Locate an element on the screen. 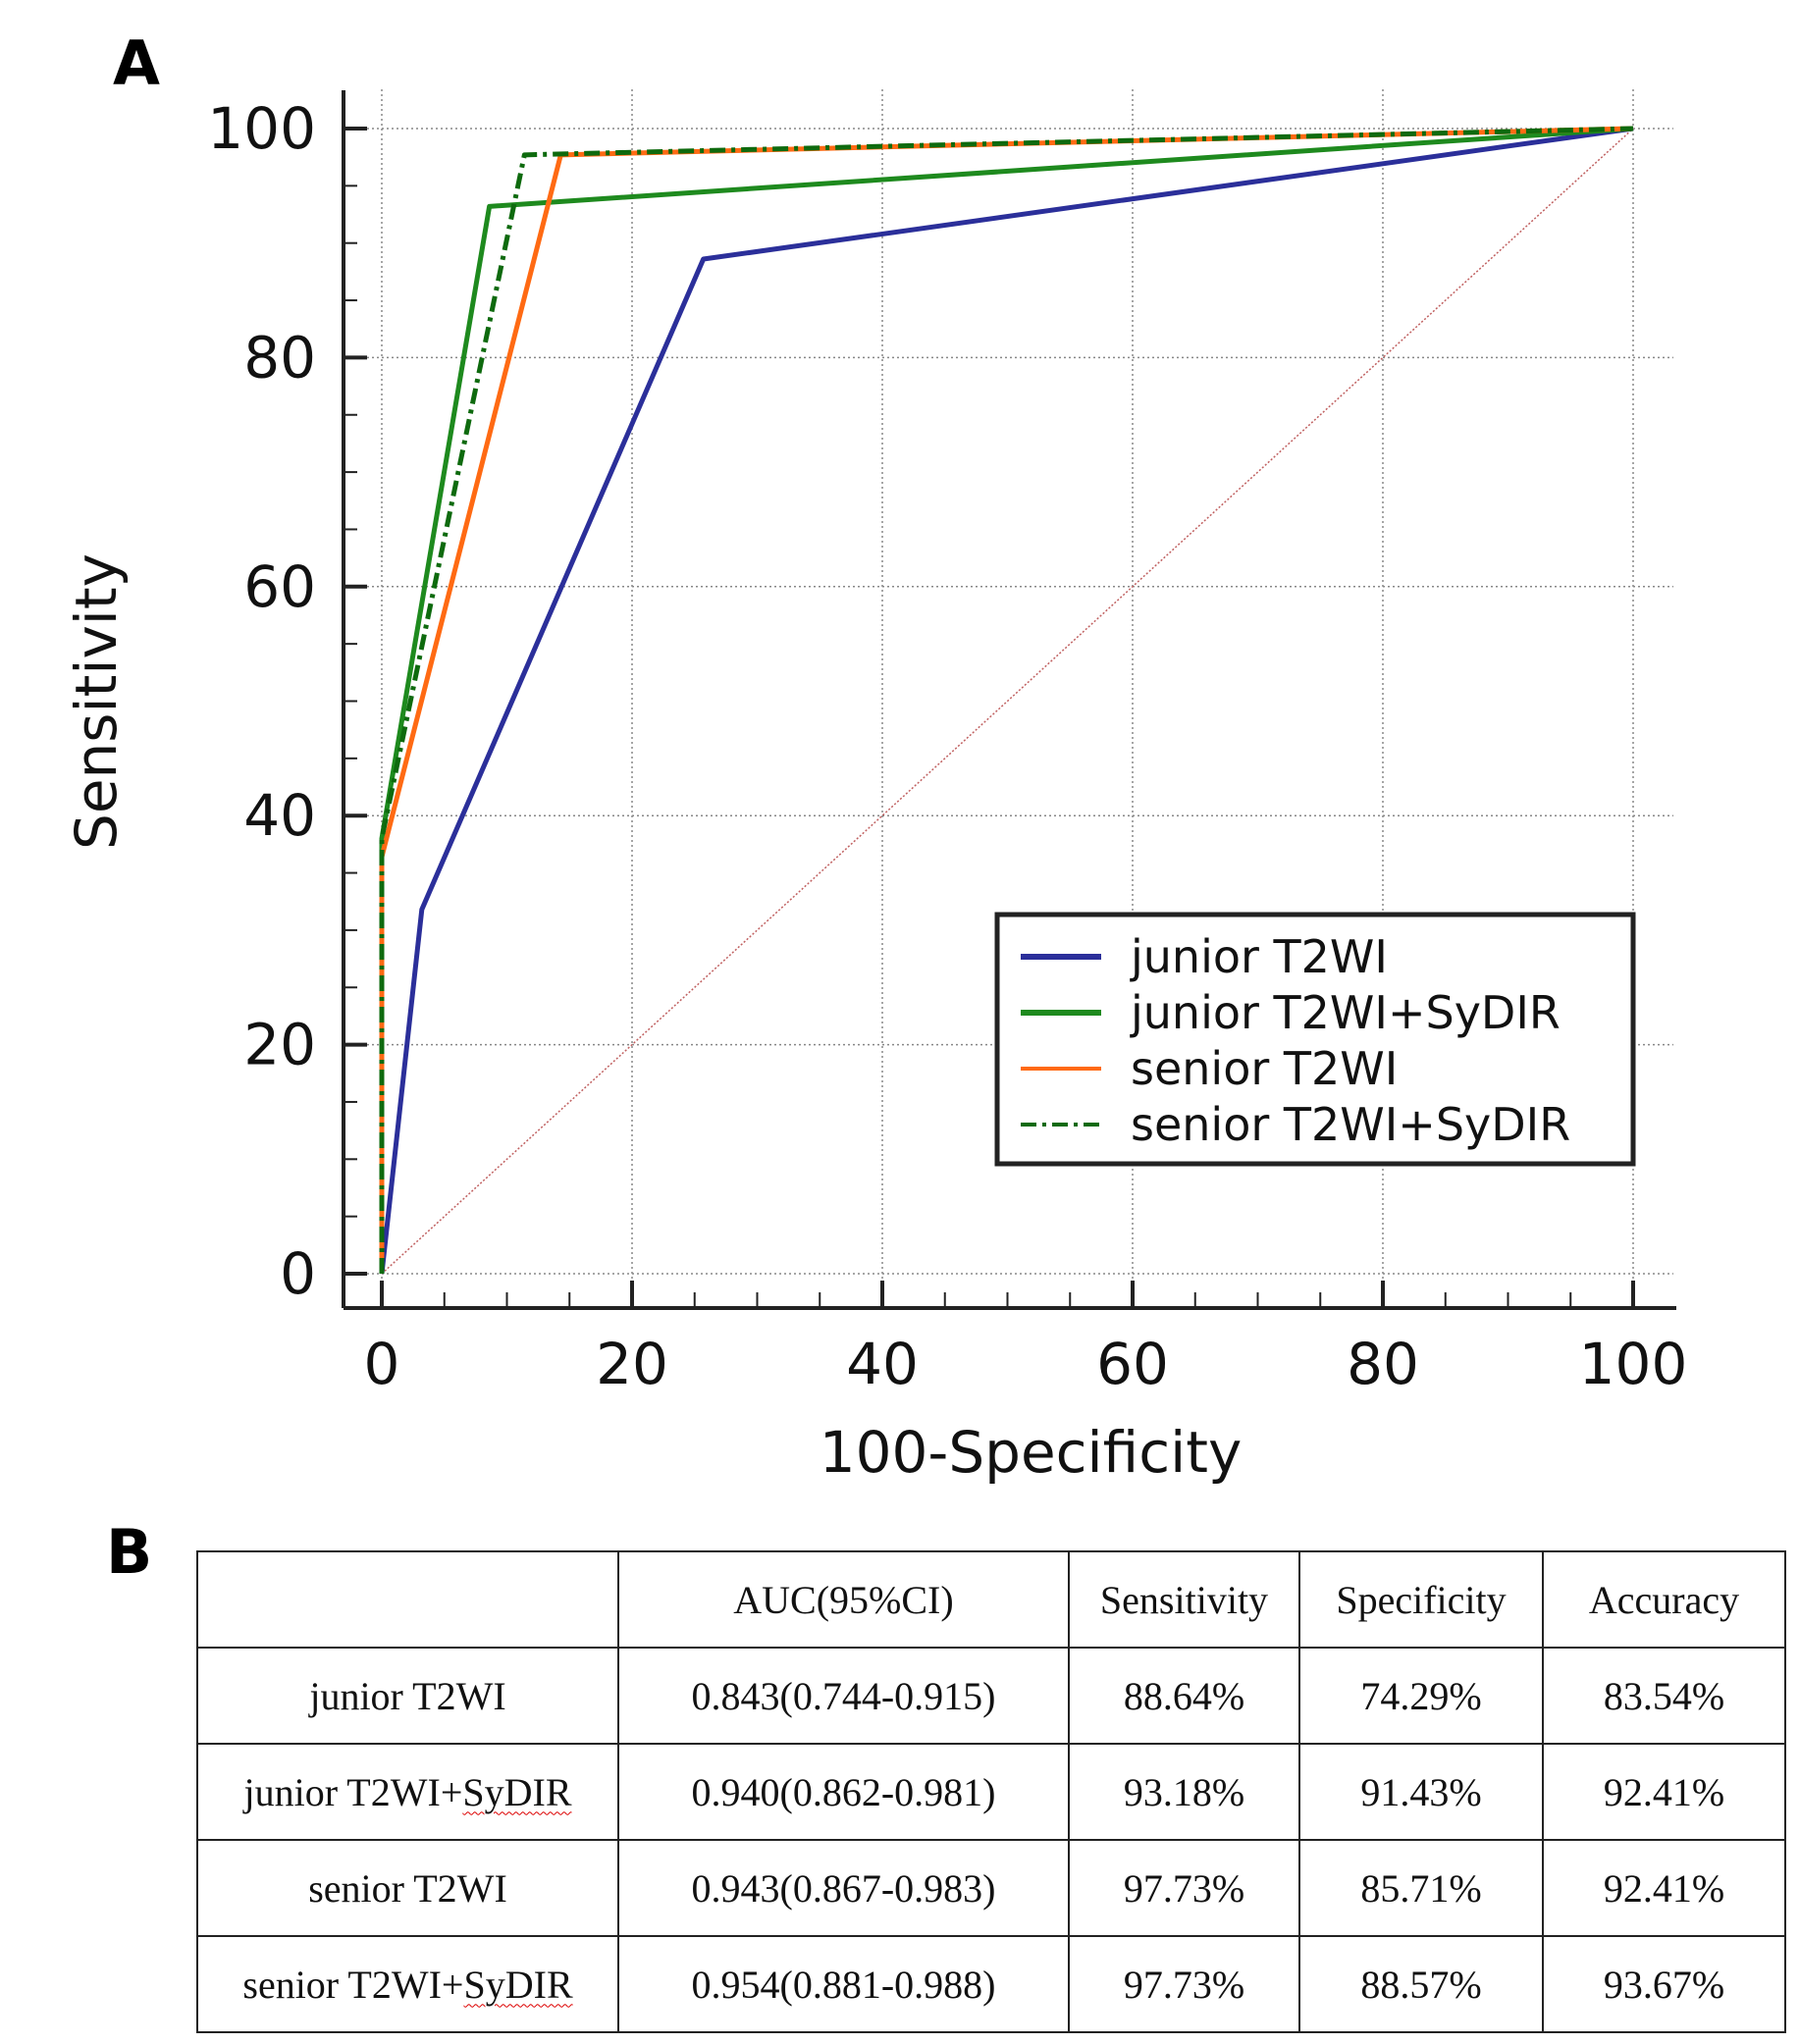 The image size is (1799, 2044). row-label: junior T2WI+SyDIR is located at coordinates (407, 1792).